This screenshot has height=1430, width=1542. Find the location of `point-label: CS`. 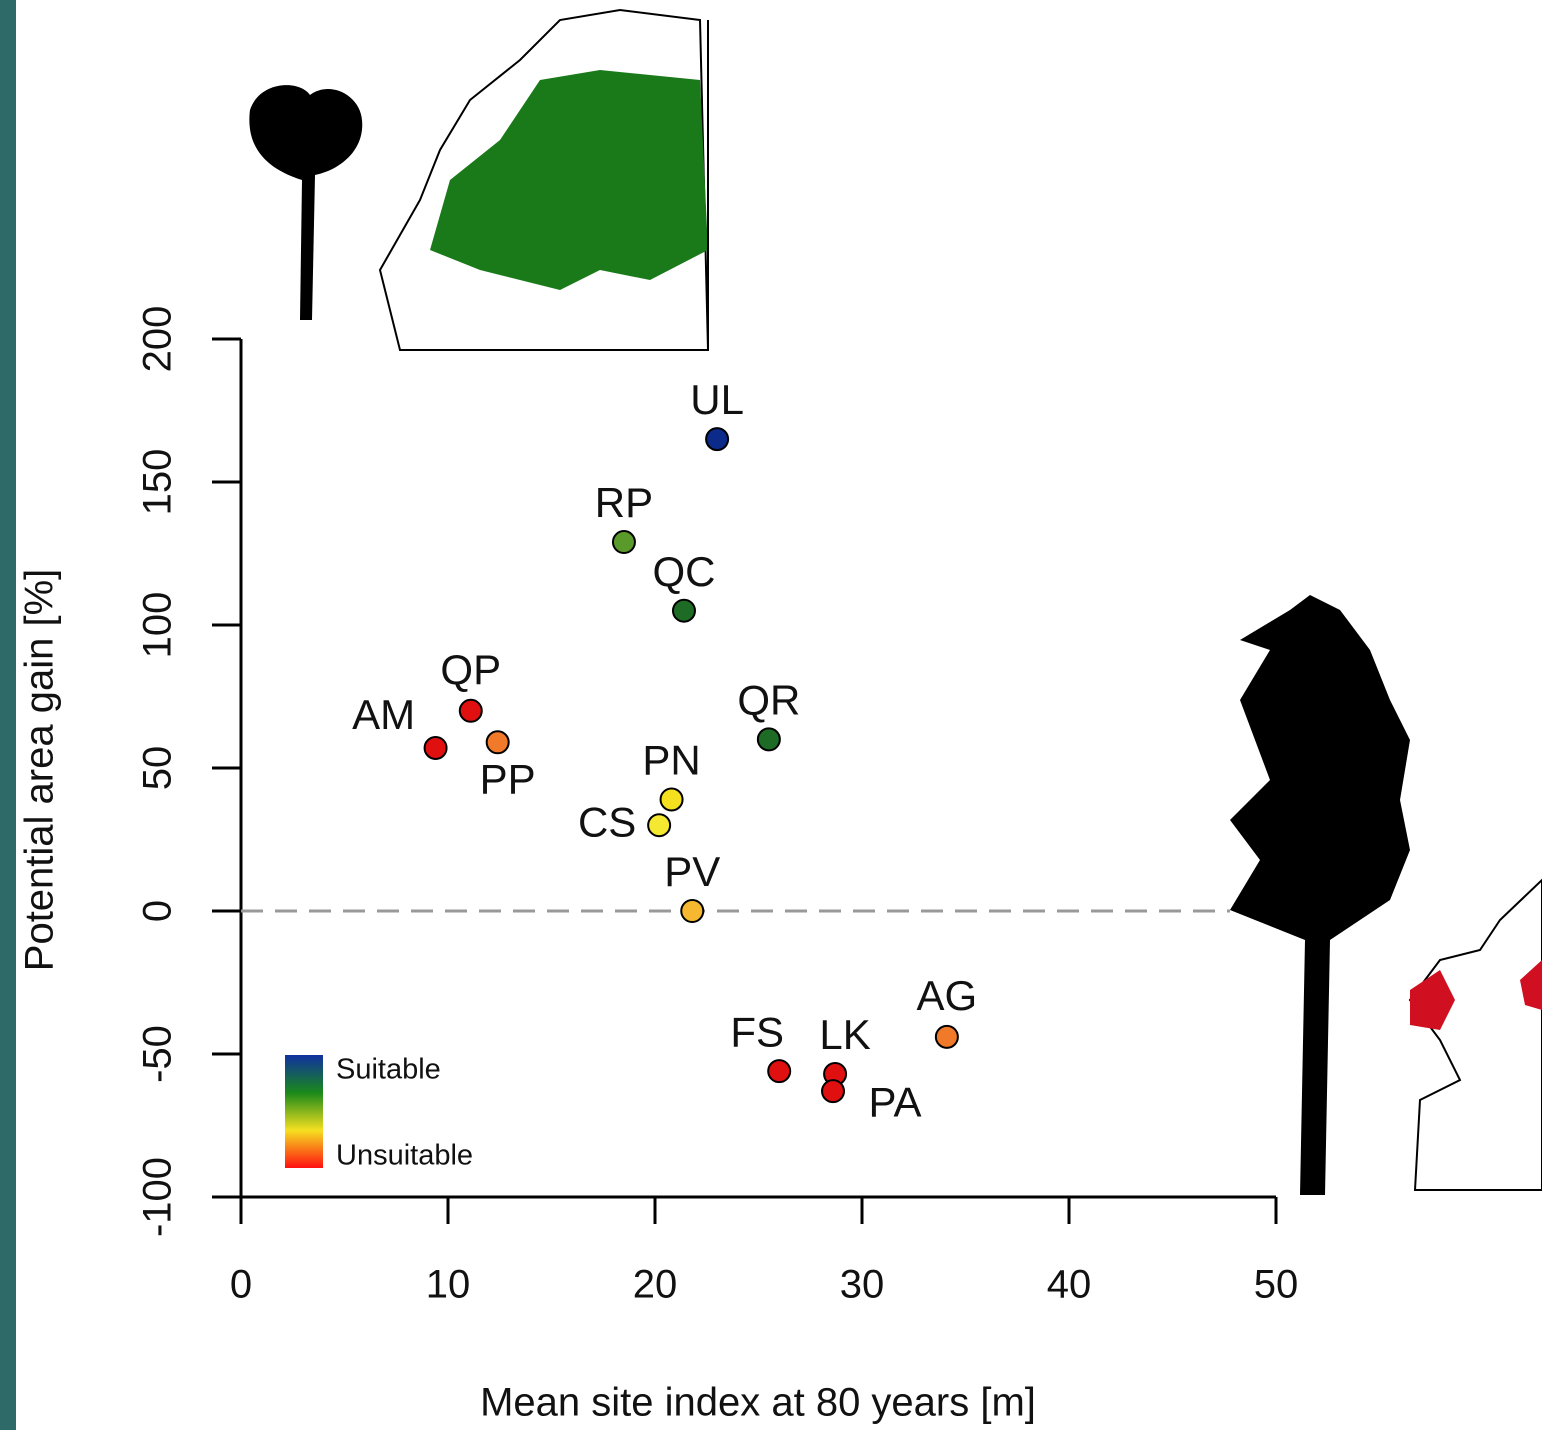

point-label: CS is located at coordinates (607, 821).